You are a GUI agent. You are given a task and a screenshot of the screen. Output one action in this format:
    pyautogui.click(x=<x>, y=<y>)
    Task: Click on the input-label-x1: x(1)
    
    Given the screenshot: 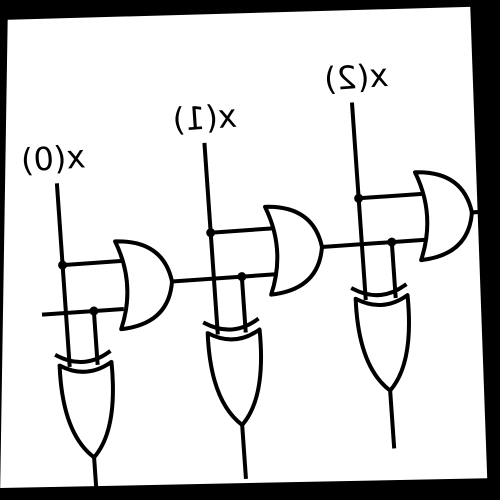 What is the action you would take?
    pyautogui.click(x=204, y=118)
    